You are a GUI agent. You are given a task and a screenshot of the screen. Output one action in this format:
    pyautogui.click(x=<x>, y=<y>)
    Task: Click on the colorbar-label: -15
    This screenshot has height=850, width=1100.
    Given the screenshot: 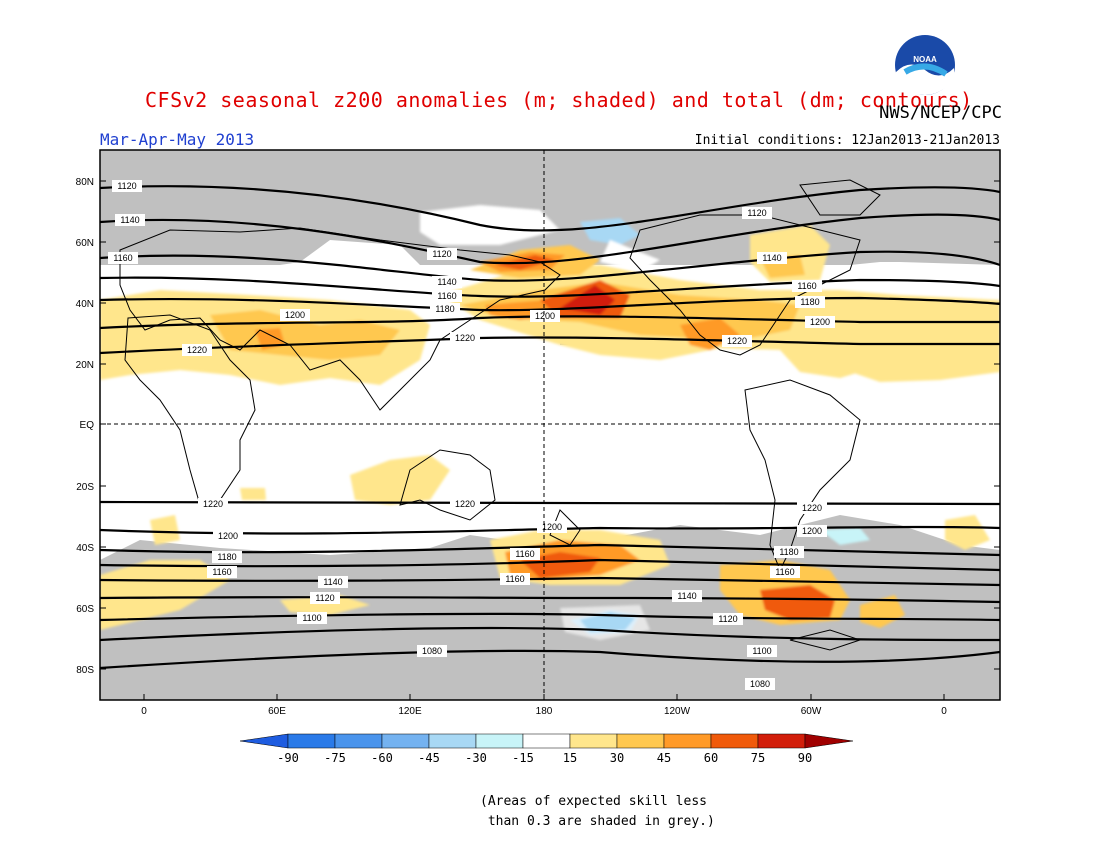 What is the action you would take?
    pyautogui.click(x=523, y=758)
    